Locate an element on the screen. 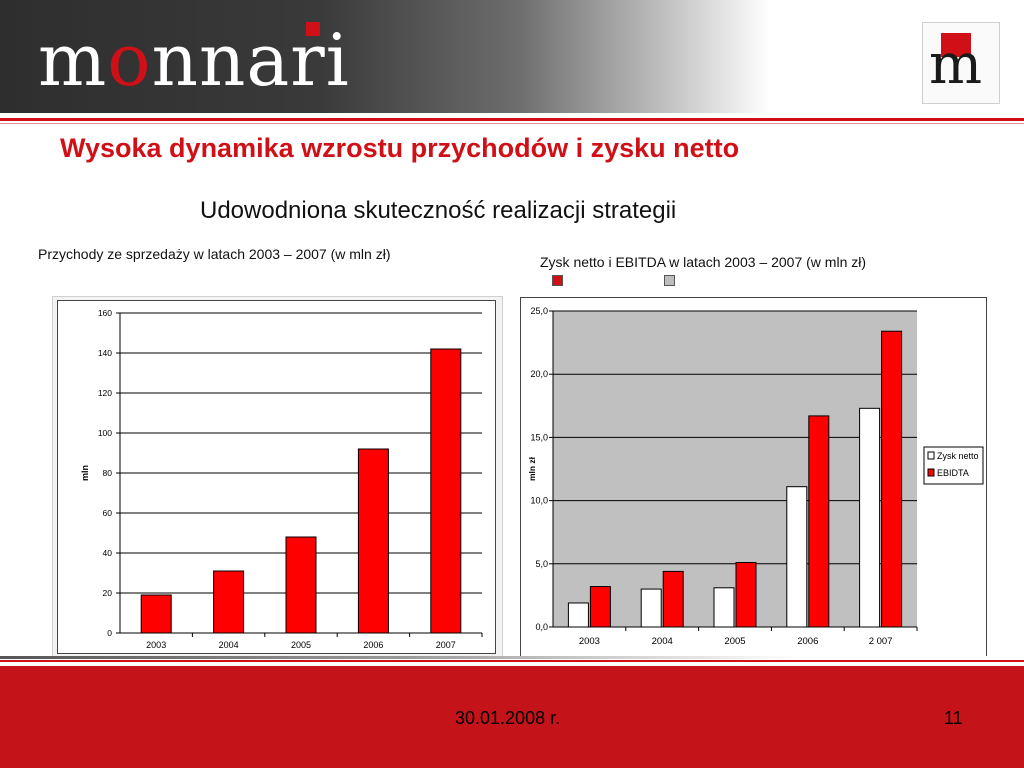 This screenshot has height=768, width=1024. logo-red-square is located at coordinates (956, 45).